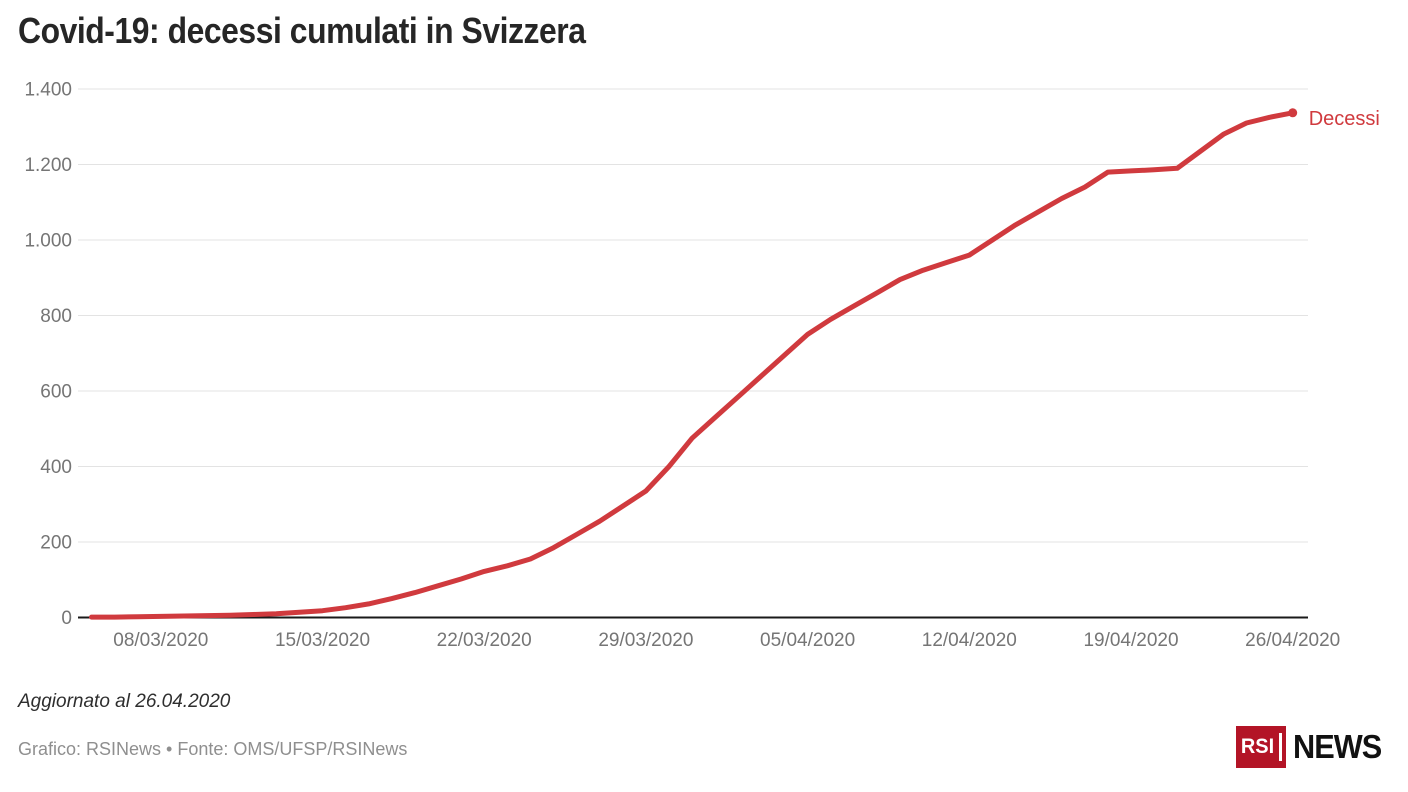  I want to click on rsi-news-logo: RSI NEWS, so click(1312, 747).